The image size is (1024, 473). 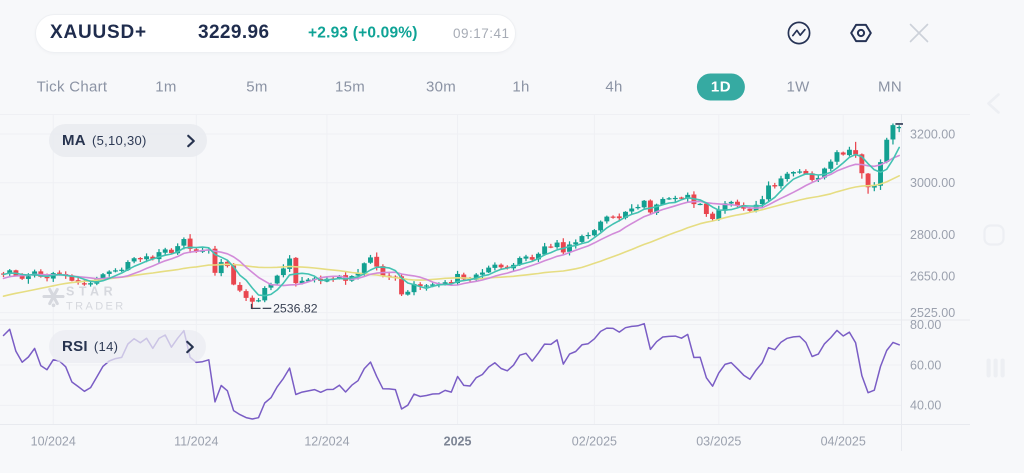 I want to click on hexagon-settings-dot, so click(x=861, y=33).